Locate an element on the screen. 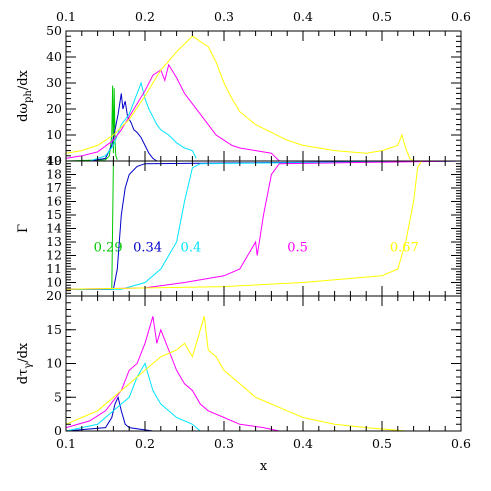 This screenshot has width=491, height=491. middle-y-tick-label: 15 is located at coordinates (54, 214).